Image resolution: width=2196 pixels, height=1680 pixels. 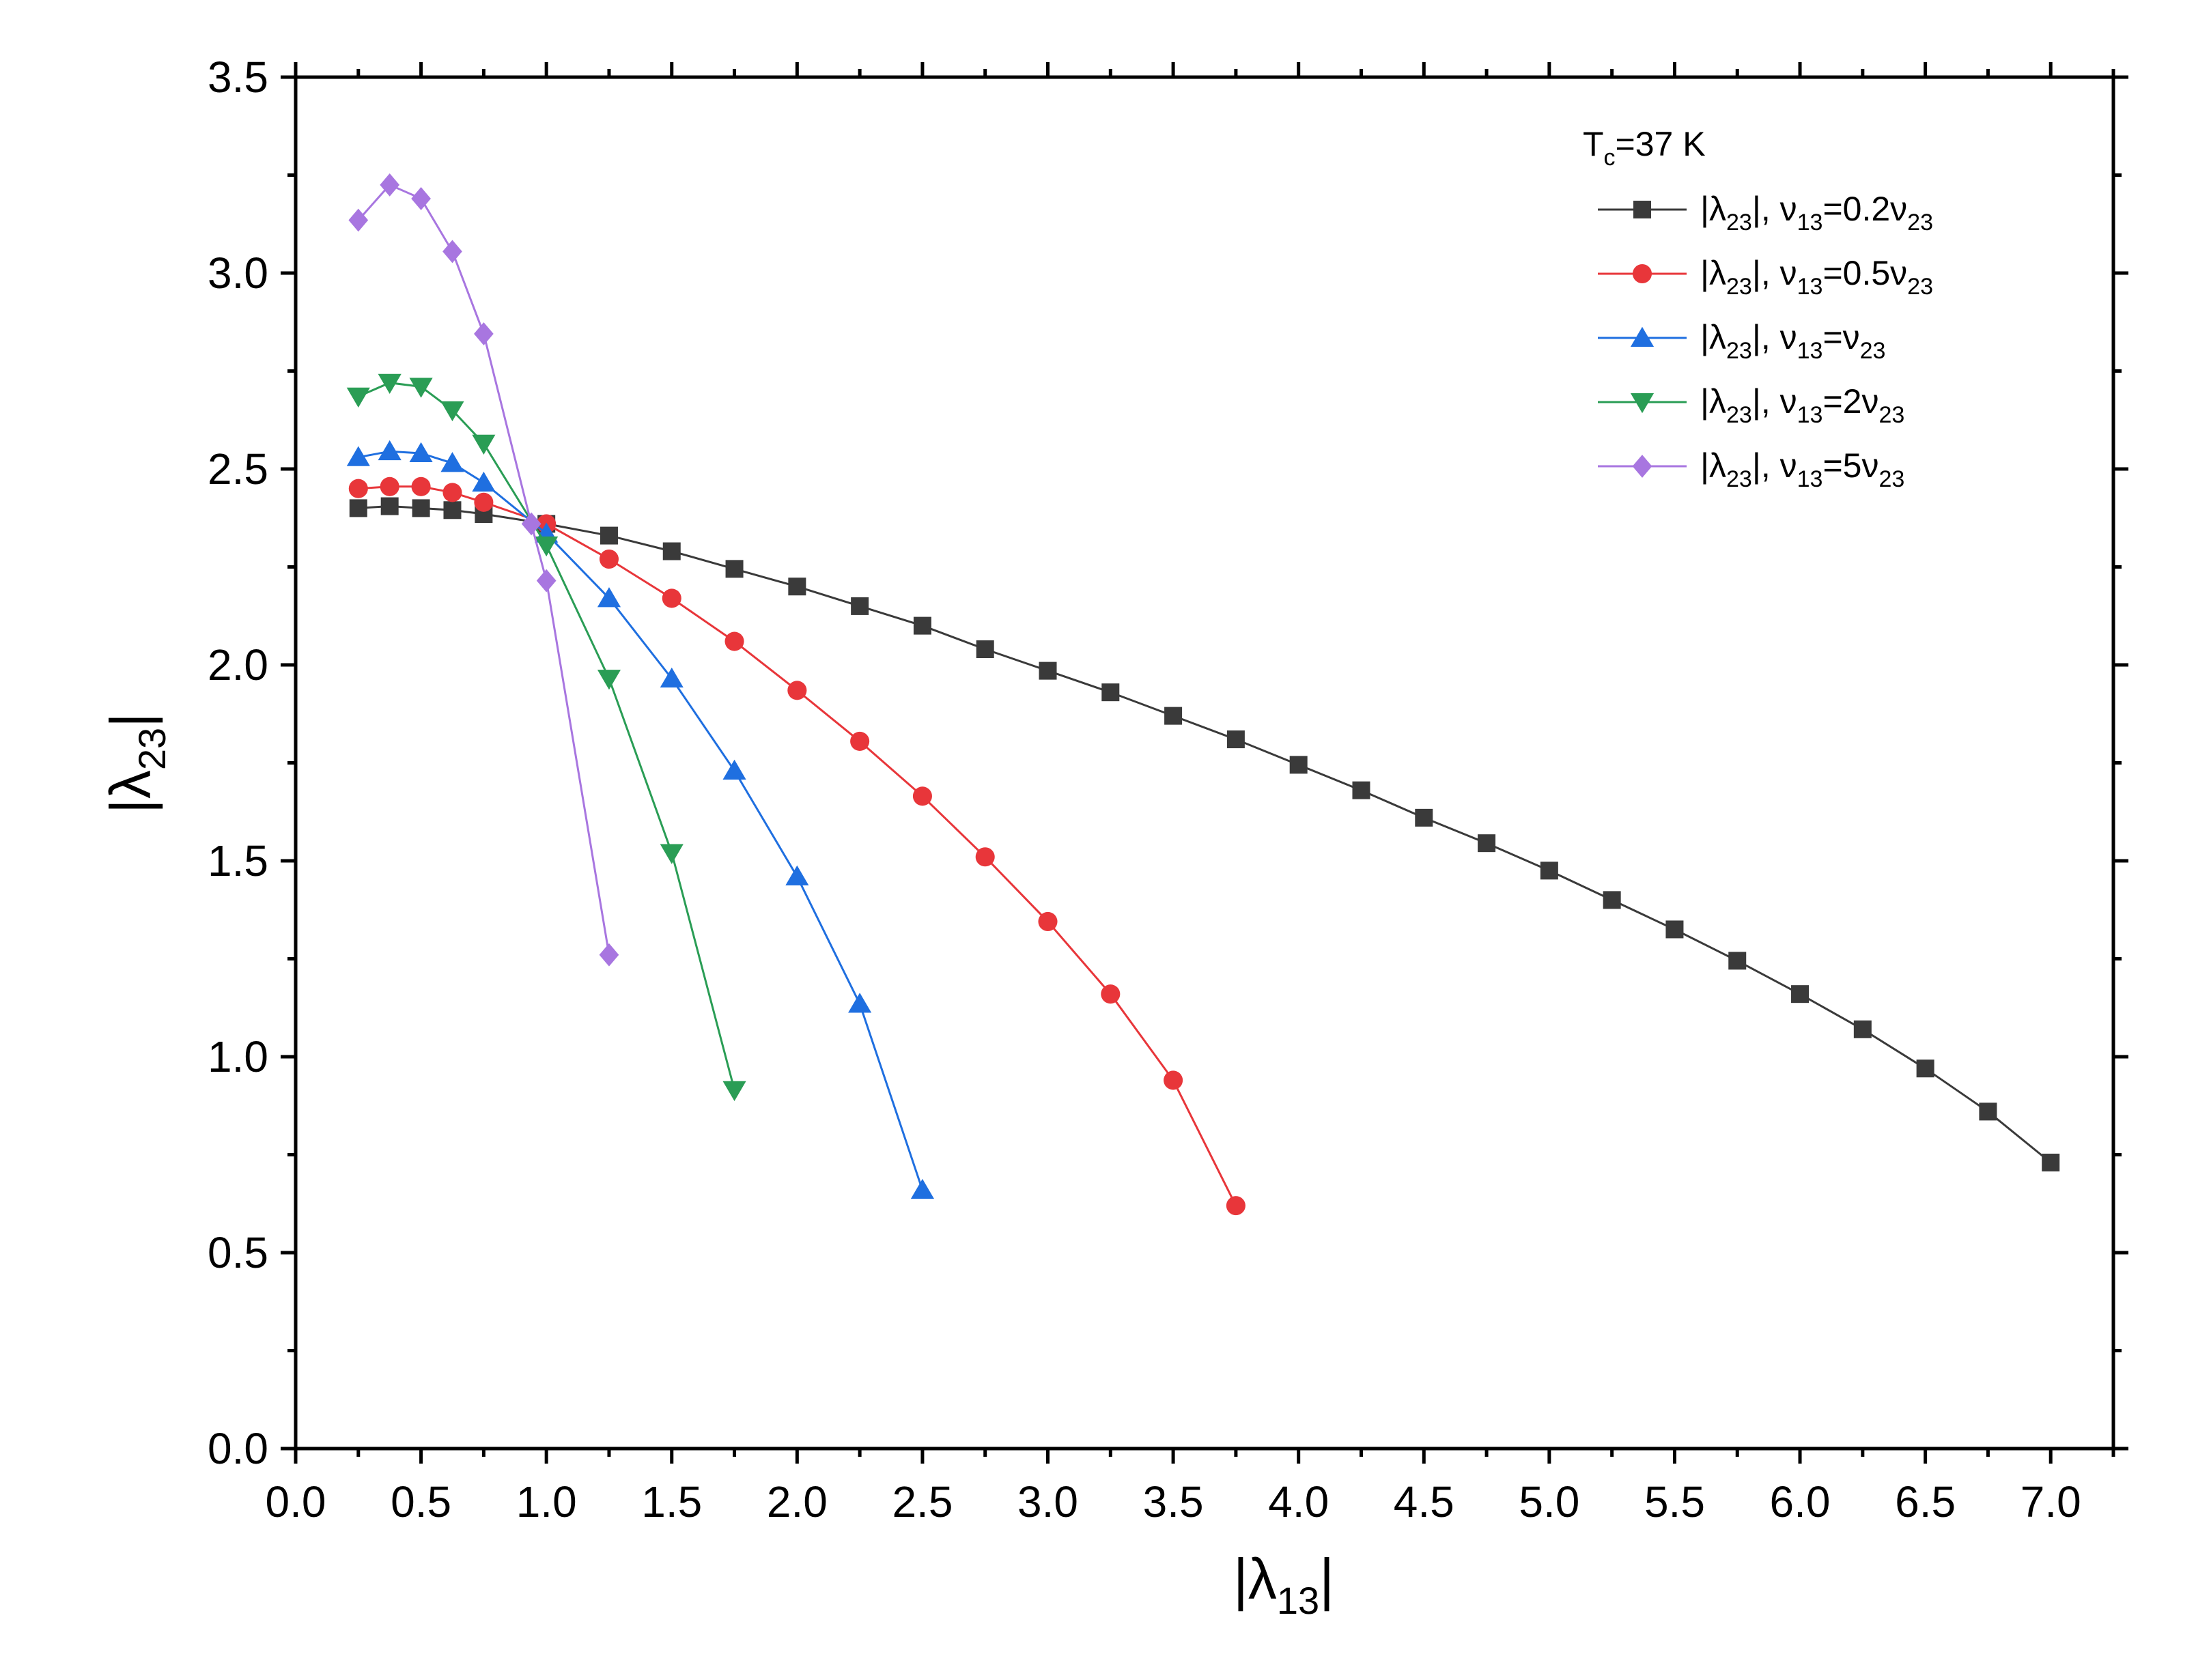 I want to click on y-tick-label: 2.5, so click(x=238, y=469).